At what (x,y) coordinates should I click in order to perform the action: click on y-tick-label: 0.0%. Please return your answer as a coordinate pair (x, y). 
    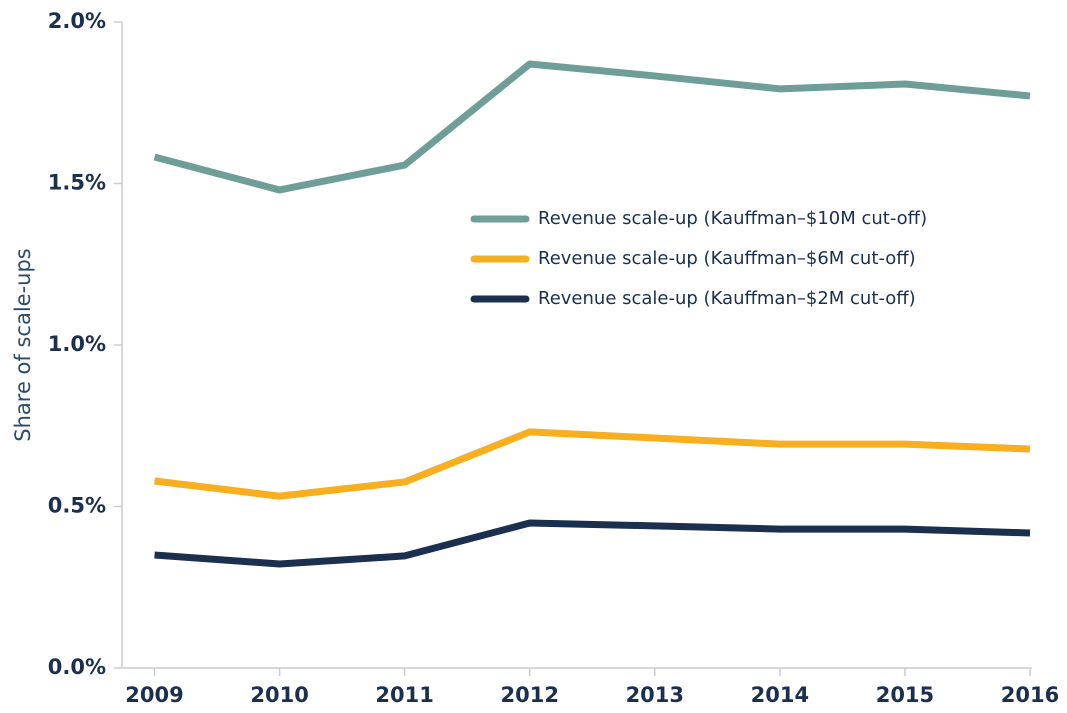
    Looking at the image, I should click on (77, 667).